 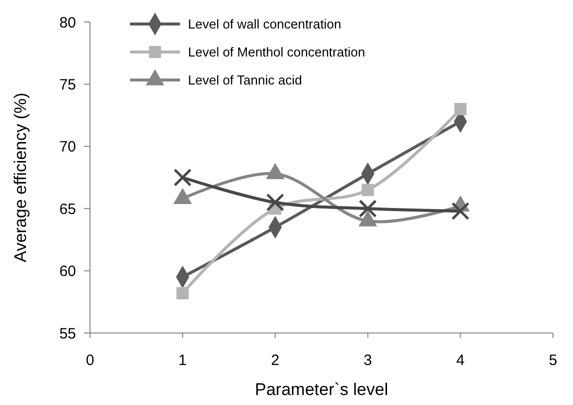 What do you see at coordinates (90, 360) in the screenshot?
I see `x-tick-label: 0` at bounding box center [90, 360].